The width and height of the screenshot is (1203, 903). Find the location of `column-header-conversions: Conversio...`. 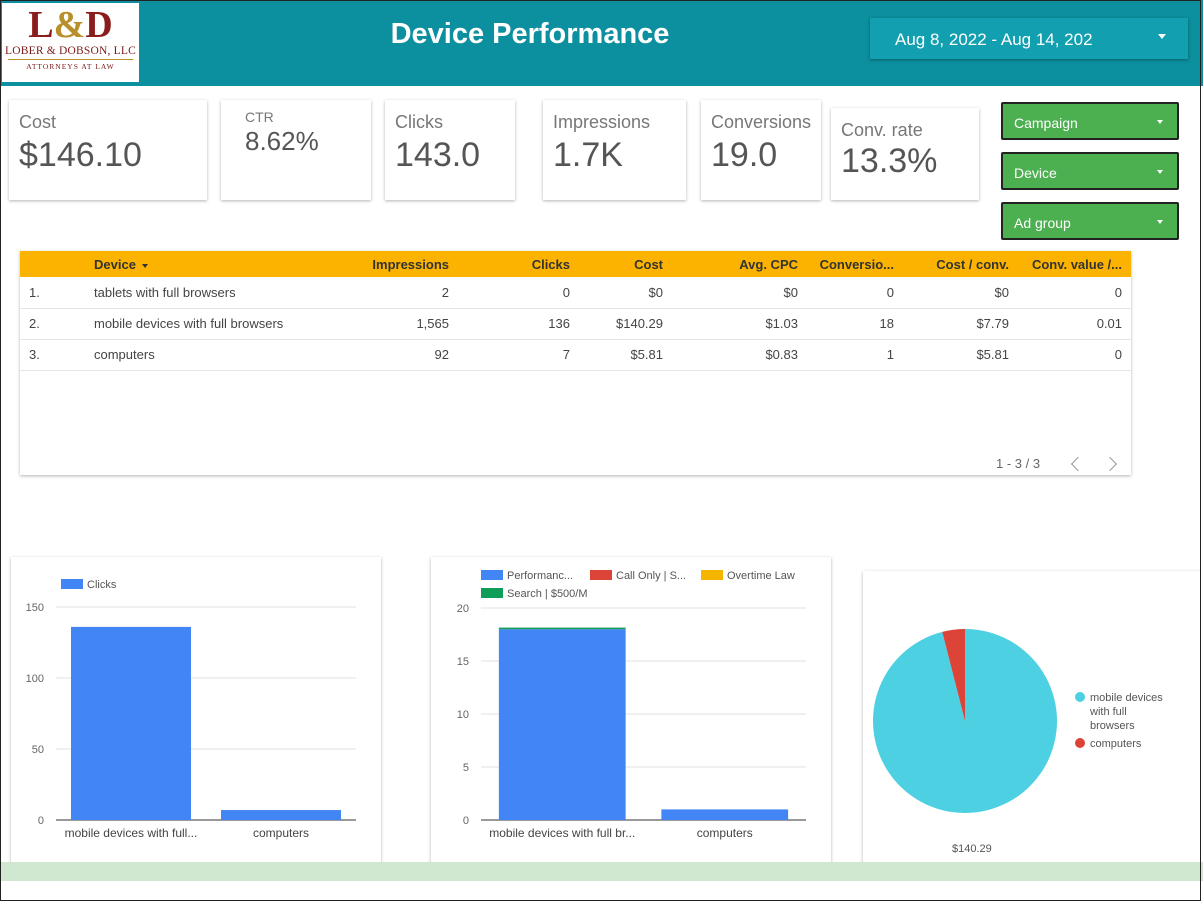

column-header-conversions: Conversio... is located at coordinates (856, 264).